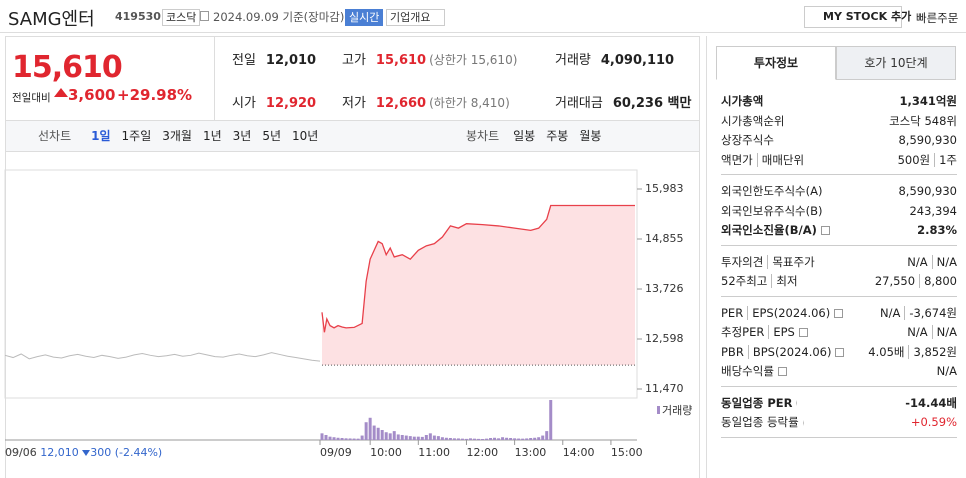  What do you see at coordinates (590, 136) in the screenshot?
I see `candle-tab: 월봉` at bounding box center [590, 136].